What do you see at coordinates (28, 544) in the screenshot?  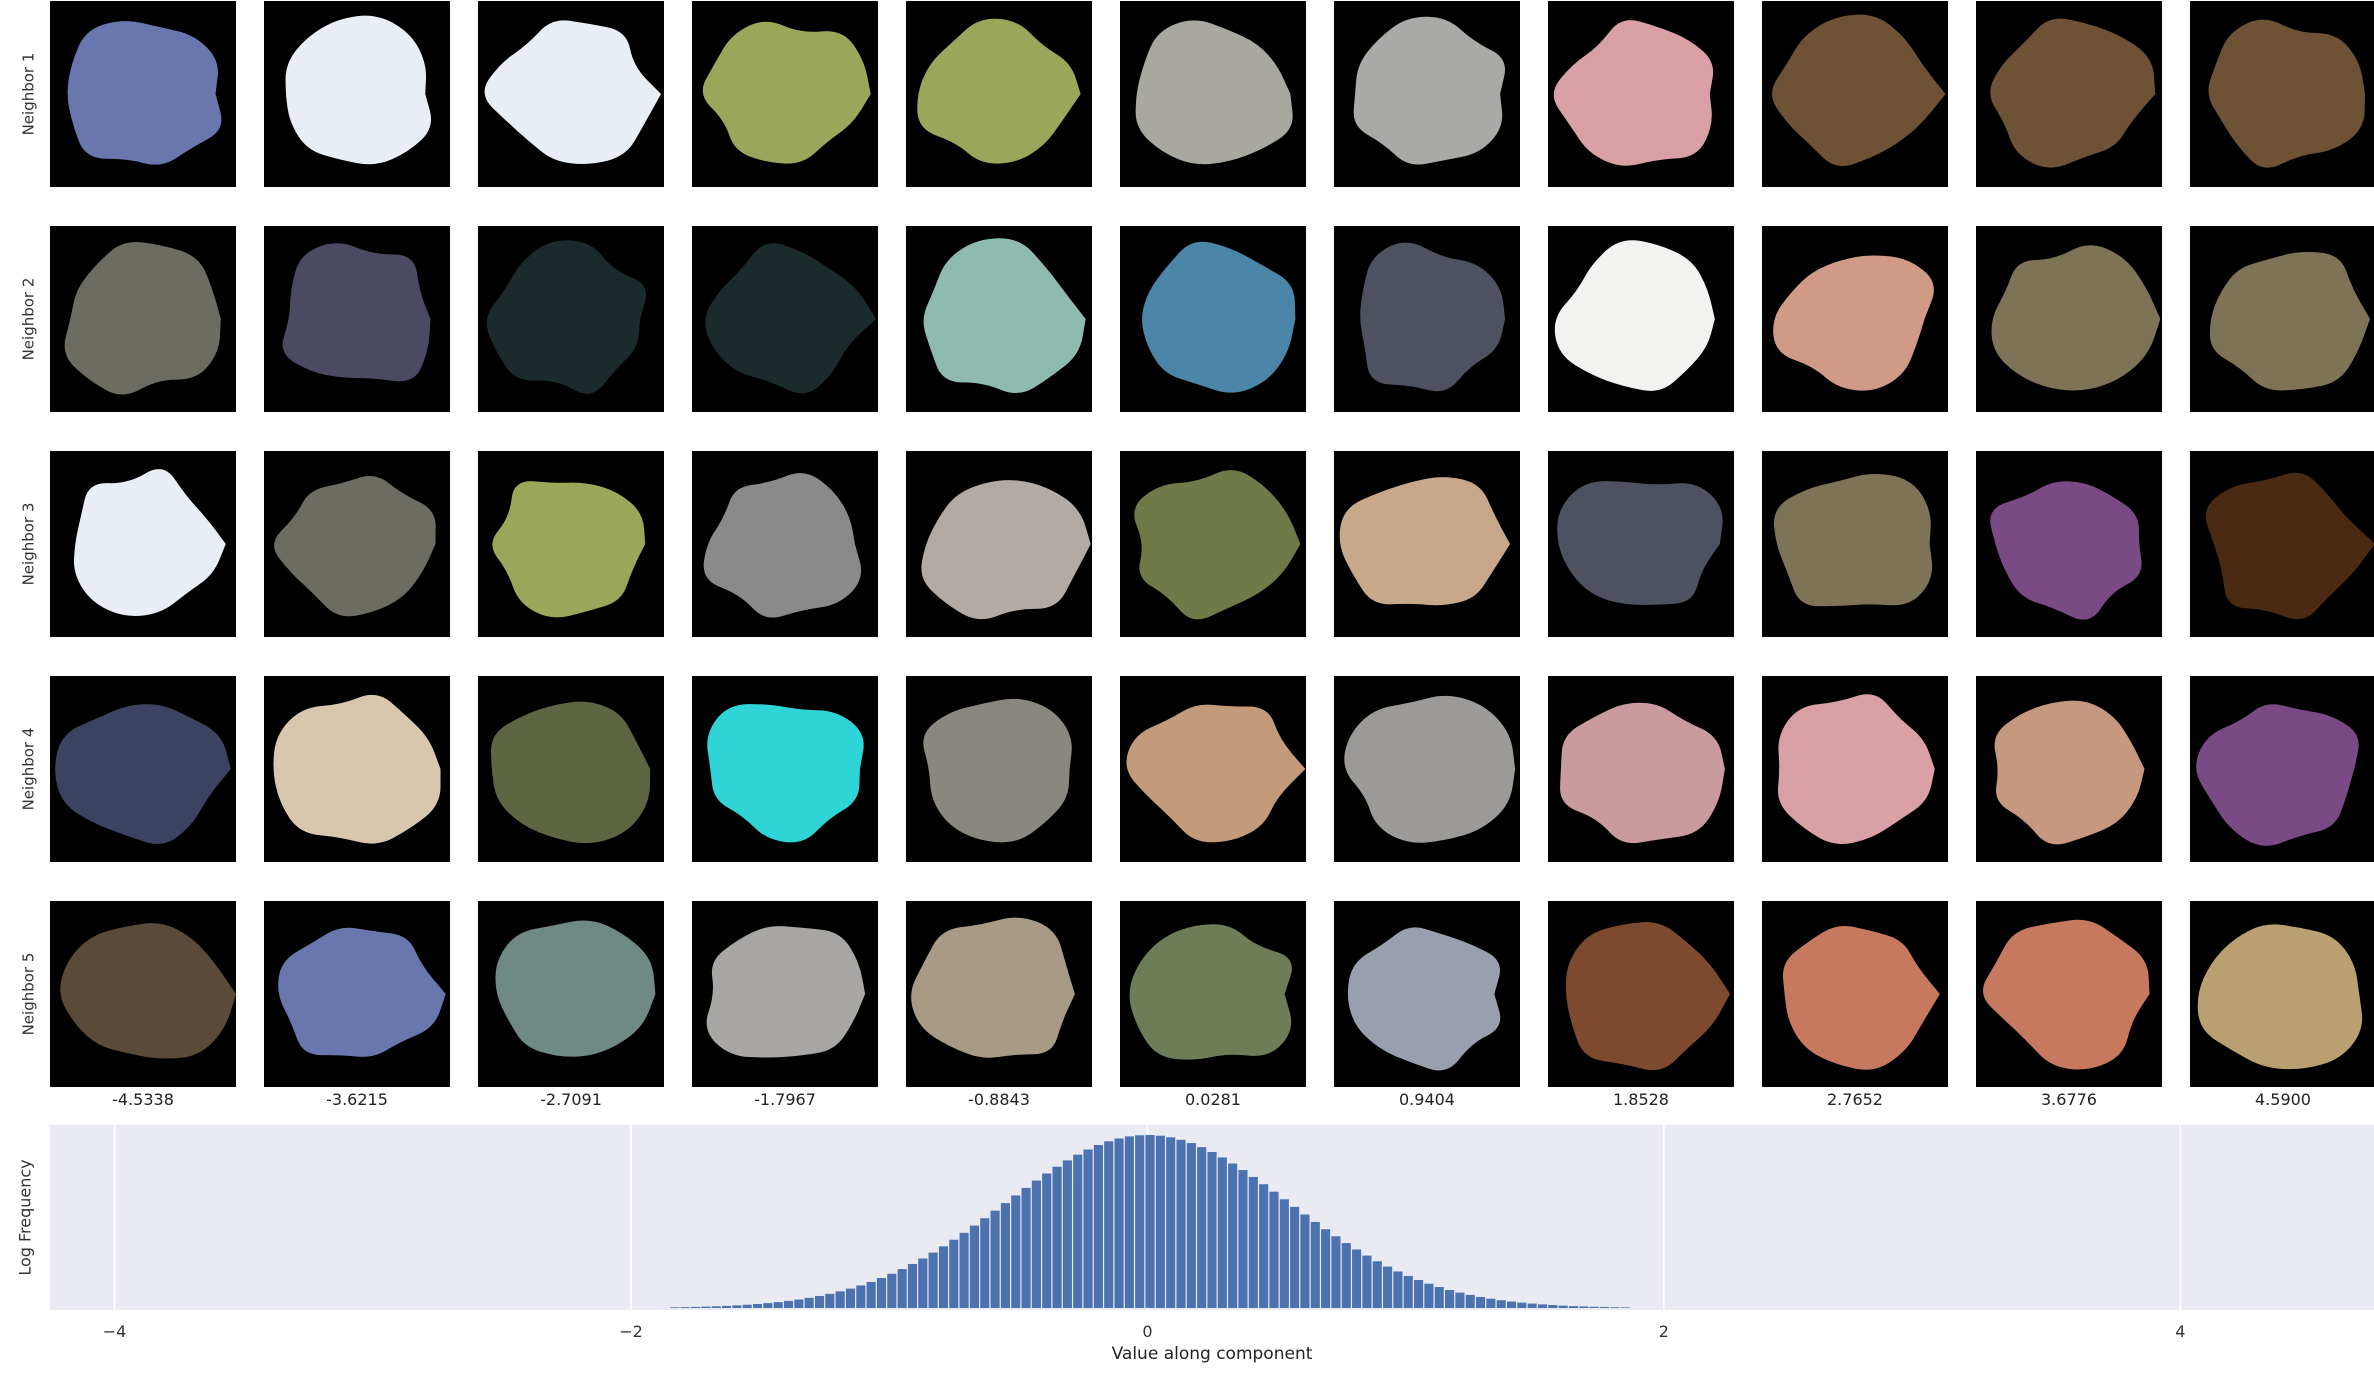 I see `row-label-neighbor-3: Neighbor 3` at bounding box center [28, 544].